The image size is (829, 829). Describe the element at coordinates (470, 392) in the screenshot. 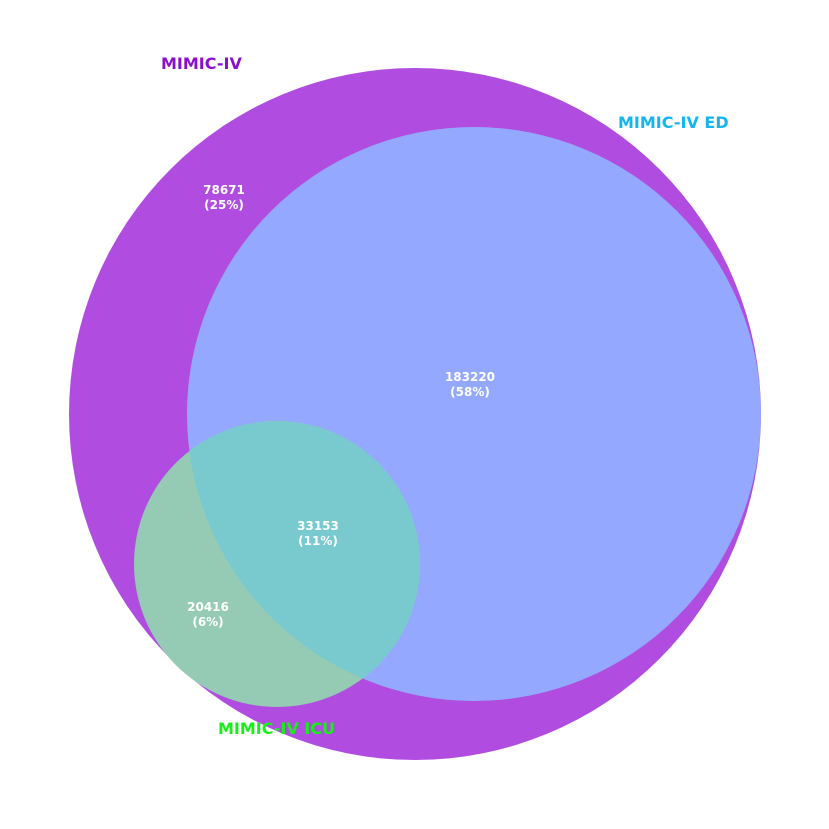

I see `mimic-iv-ed-percent: (58%)` at that location.